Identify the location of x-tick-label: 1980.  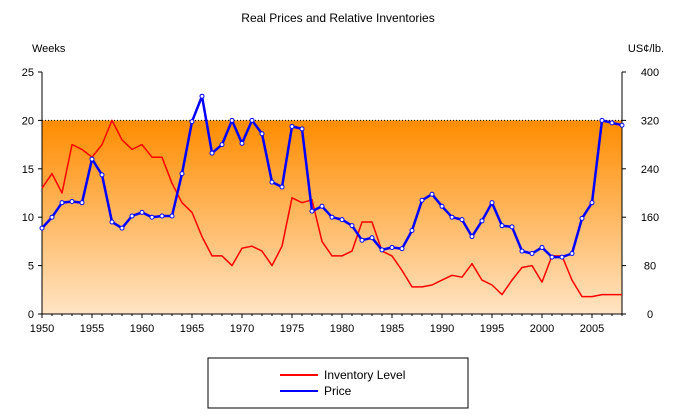
(342, 329).